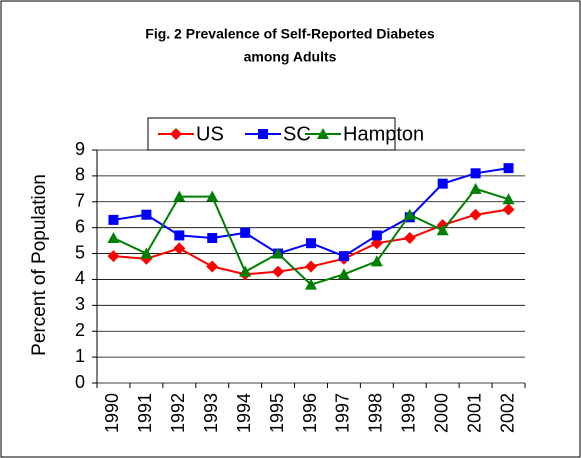  What do you see at coordinates (441, 413) in the screenshot?
I see `x-tick-label: 2000` at bounding box center [441, 413].